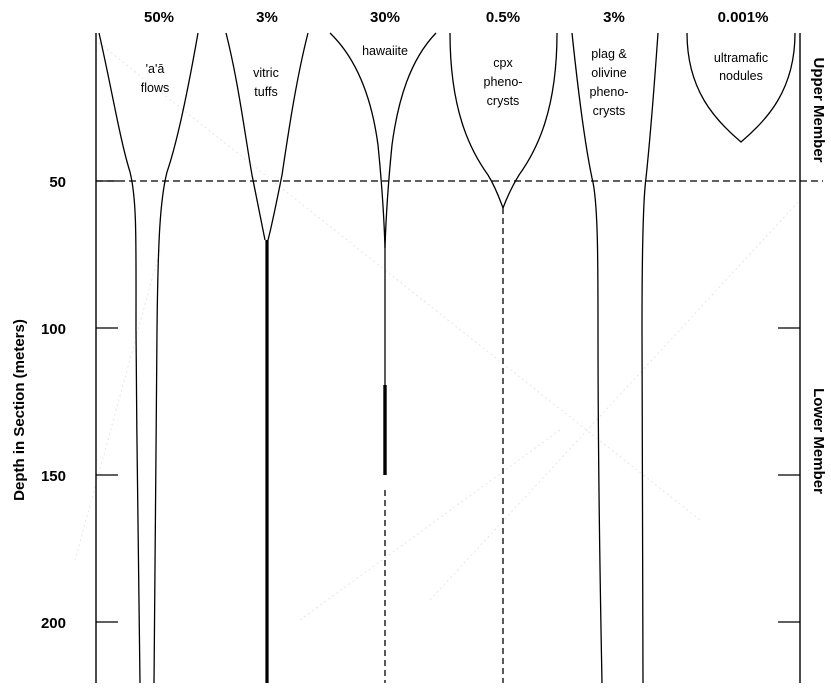 The width and height of the screenshot is (831, 688). I want to click on column-label-line: olivine, so click(608, 73).